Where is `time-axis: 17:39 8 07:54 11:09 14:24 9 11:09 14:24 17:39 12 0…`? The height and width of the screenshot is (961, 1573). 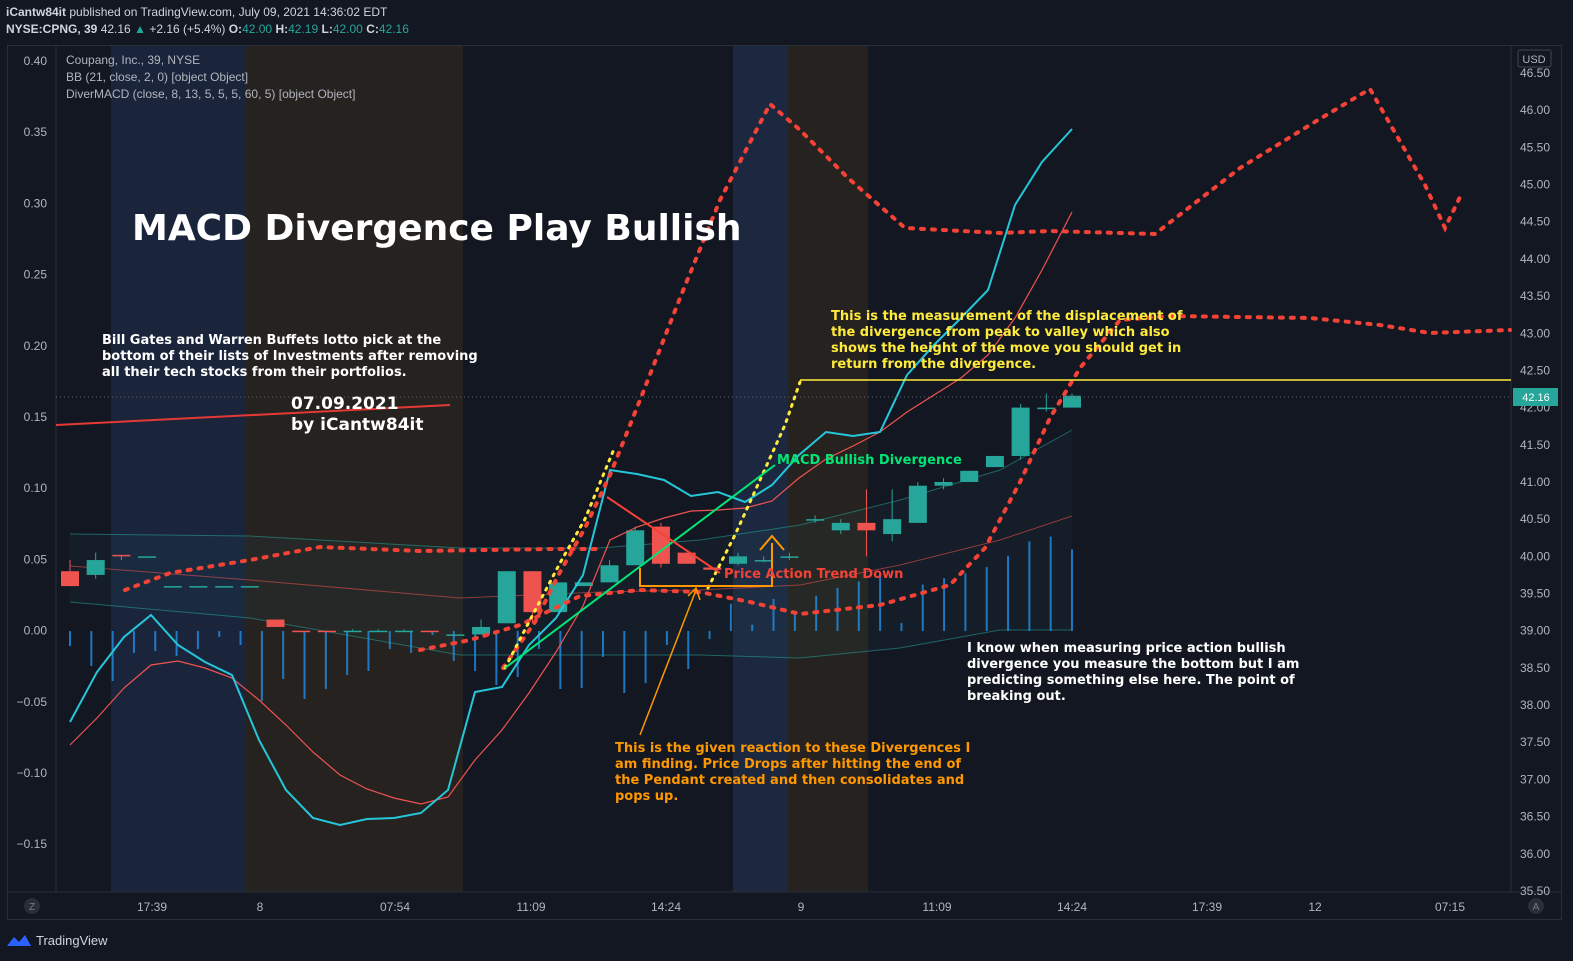 time-axis: 17:39 8 07:54 11:09 14:24 9 11:09 14:24 17:39 12 0… is located at coordinates (801, 907).